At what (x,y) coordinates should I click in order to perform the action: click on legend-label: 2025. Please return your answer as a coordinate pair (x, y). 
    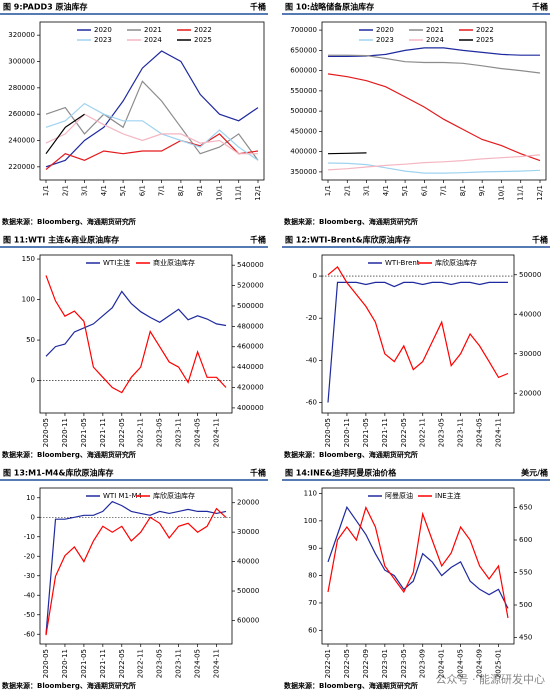
    Looking at the image, I should click on (485, 40).